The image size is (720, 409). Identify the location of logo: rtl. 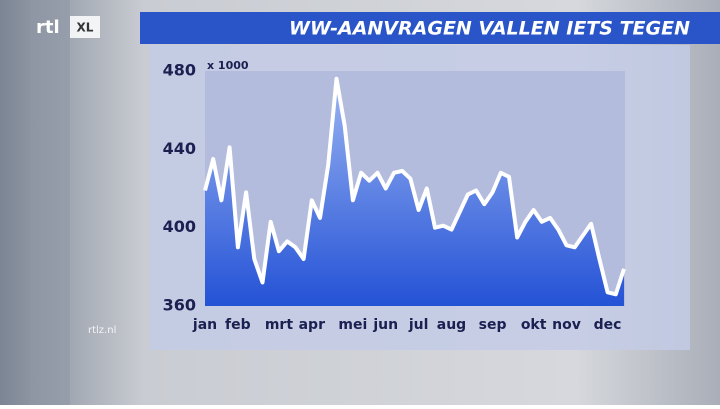
(48, 27).